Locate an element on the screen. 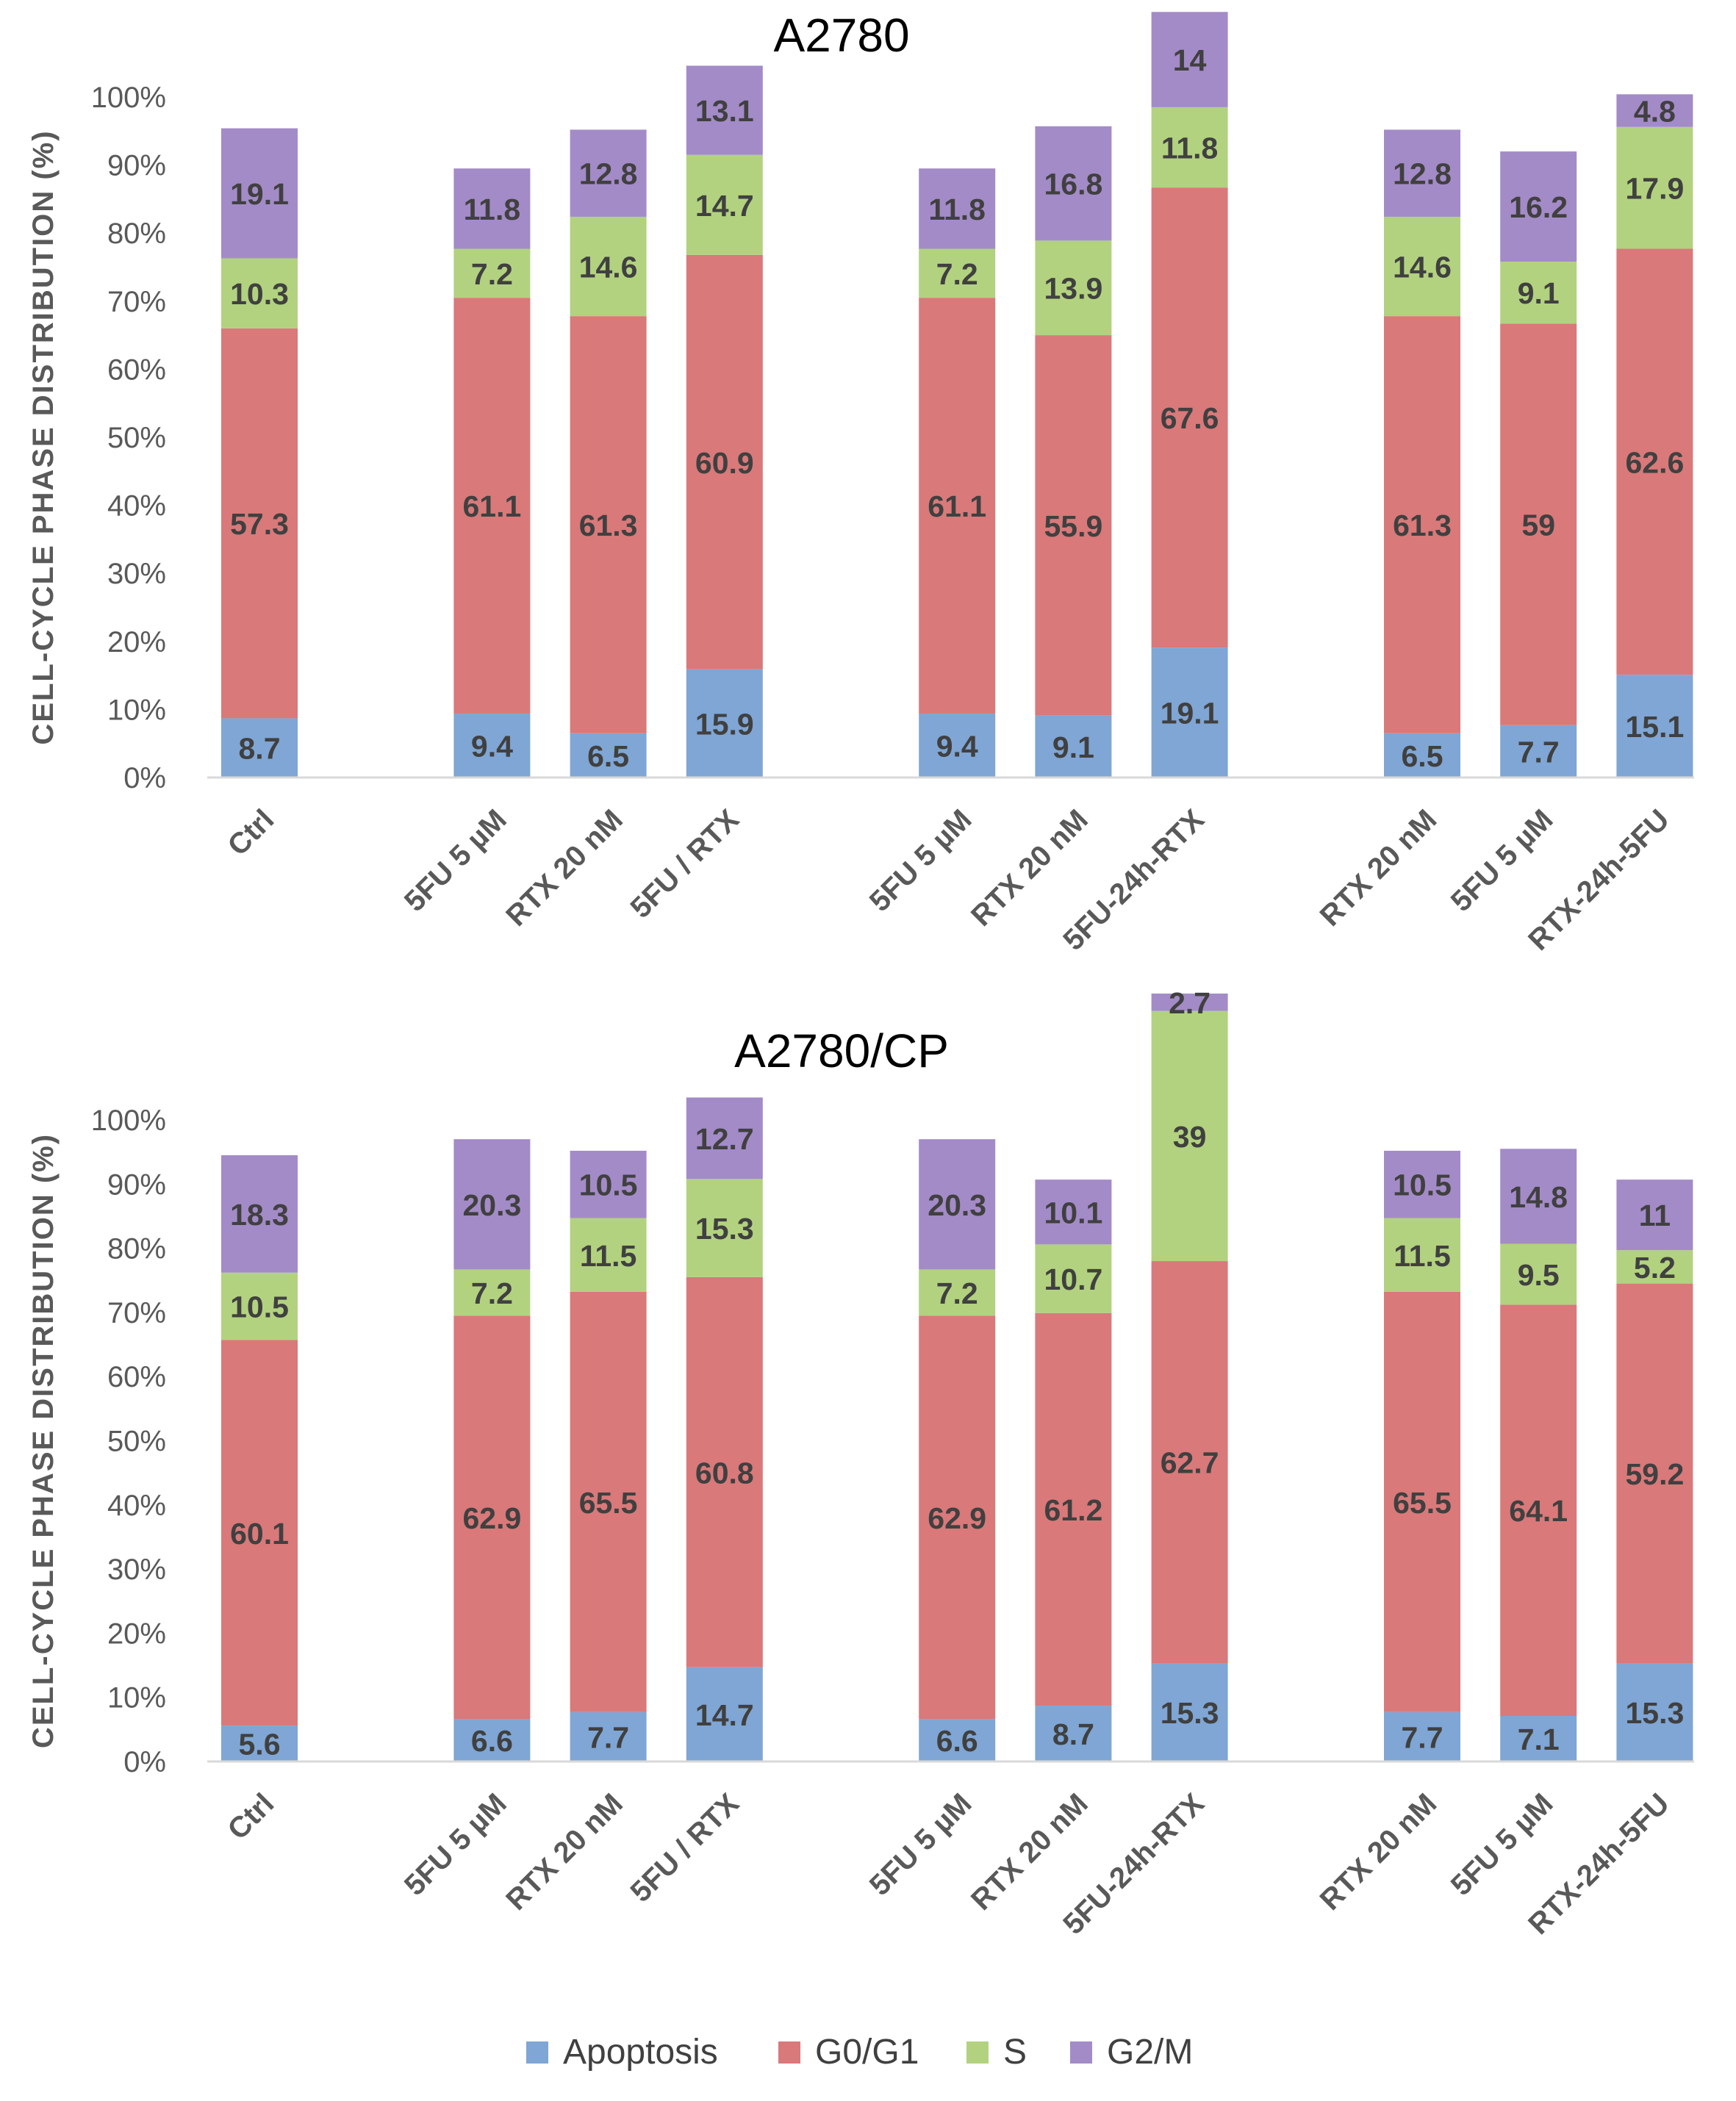  y-tick-label: 40% is located at coordinates (136, 506).